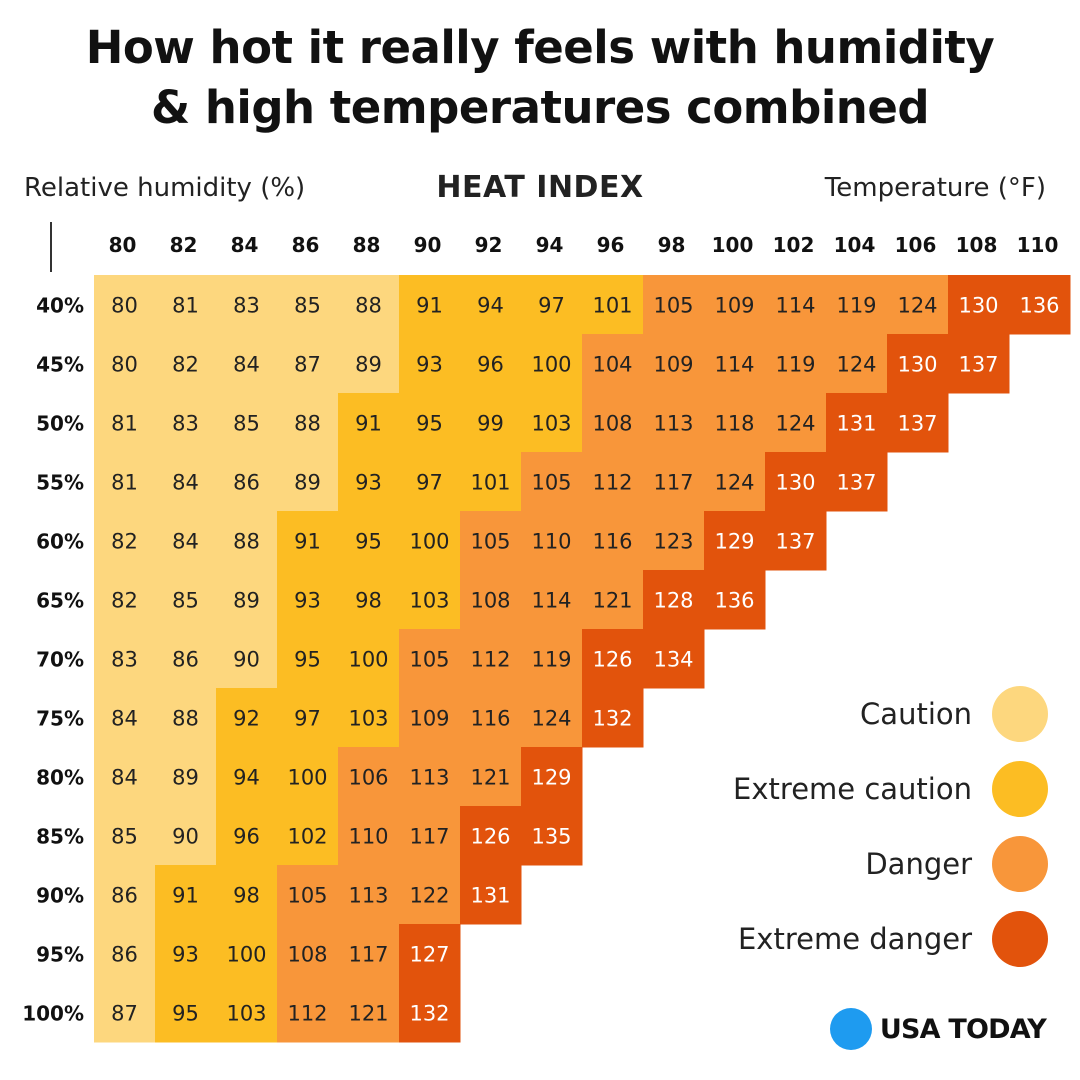 This screenshot has width=1080, height=1080. What do you see at coordinates (60, 601) in the screenshot?
I see `row-header-65: 65%` at bounding box center [60, 601].